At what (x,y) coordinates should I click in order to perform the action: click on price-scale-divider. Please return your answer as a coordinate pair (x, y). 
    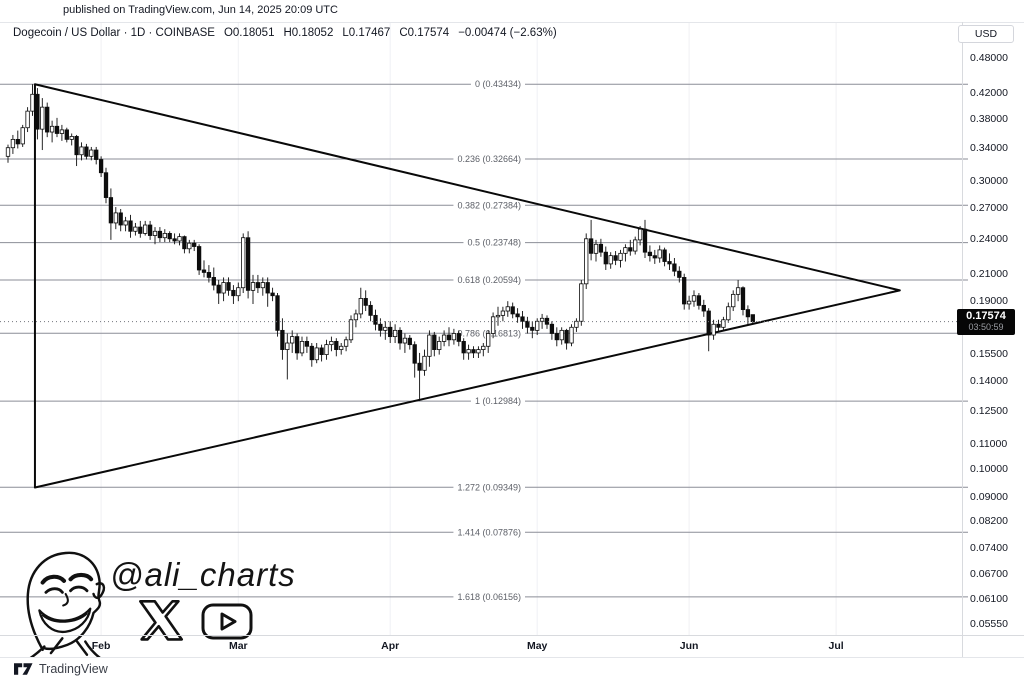
    Looking at the image, I should click on (962, 339).